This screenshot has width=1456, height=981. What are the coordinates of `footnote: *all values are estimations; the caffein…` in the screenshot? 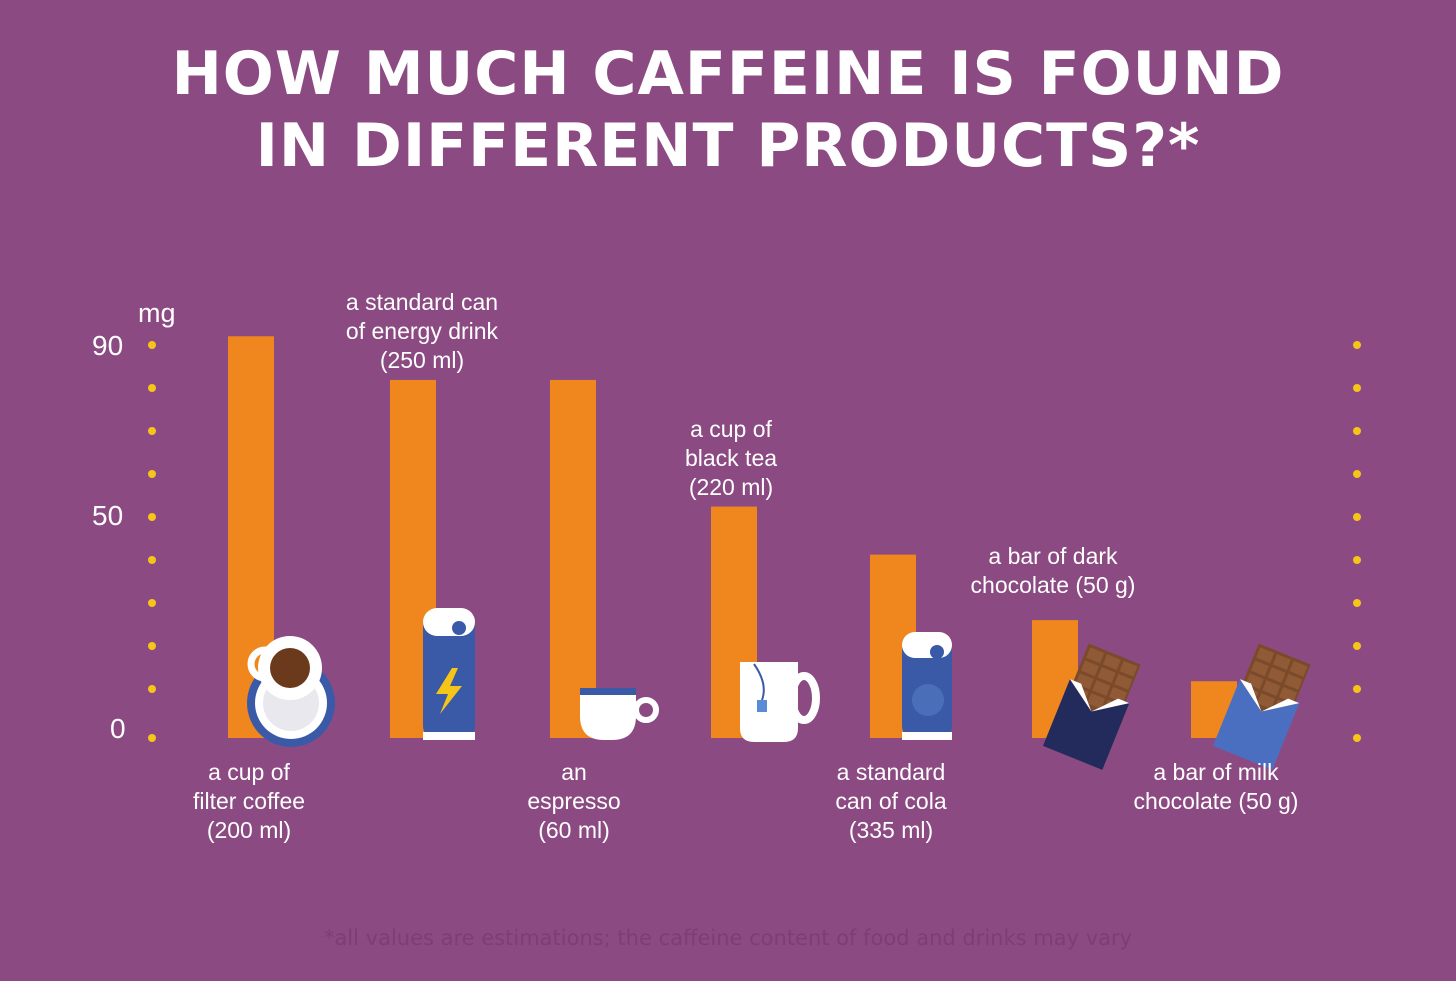 It's located at (728, 938).